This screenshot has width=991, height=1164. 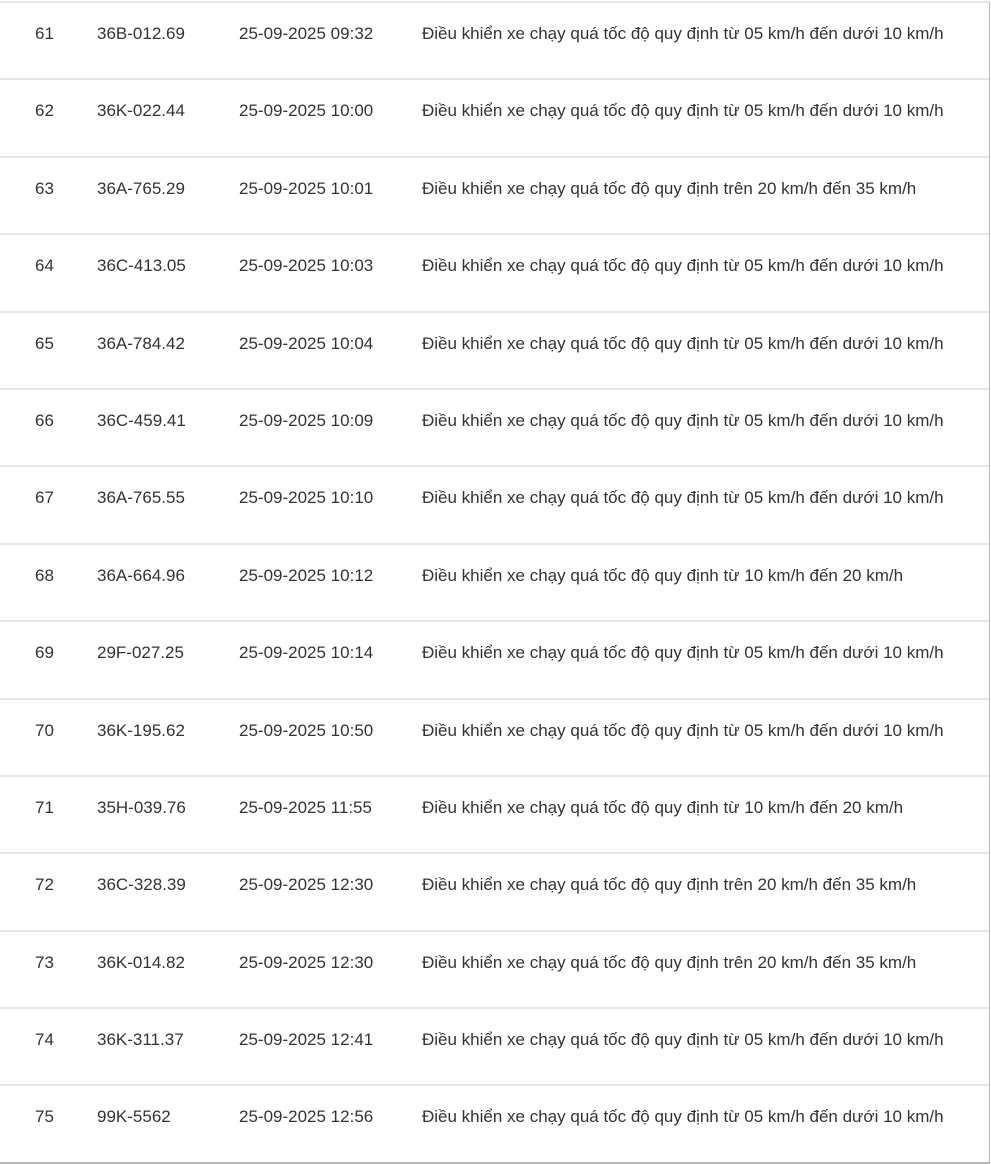 I want to click on row-number: 75, so click(x=44, y=1117).